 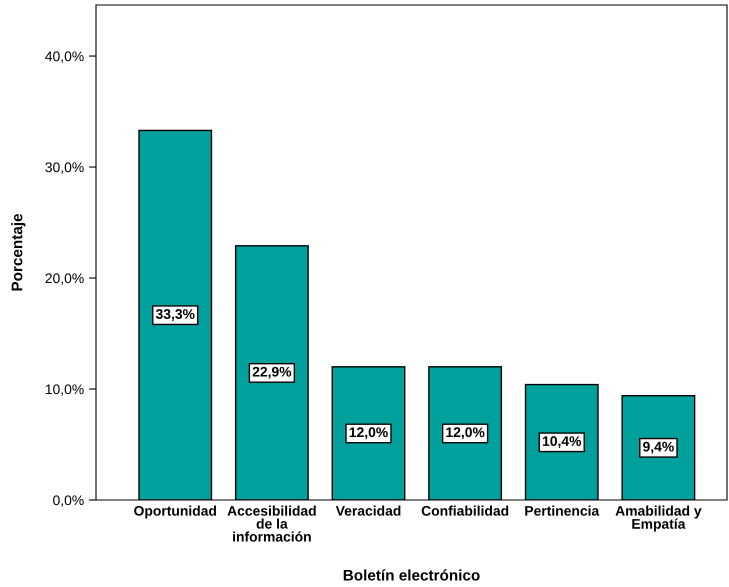 I want to click on y-axis-title: Porcentaje, so click(x=18, y=252).